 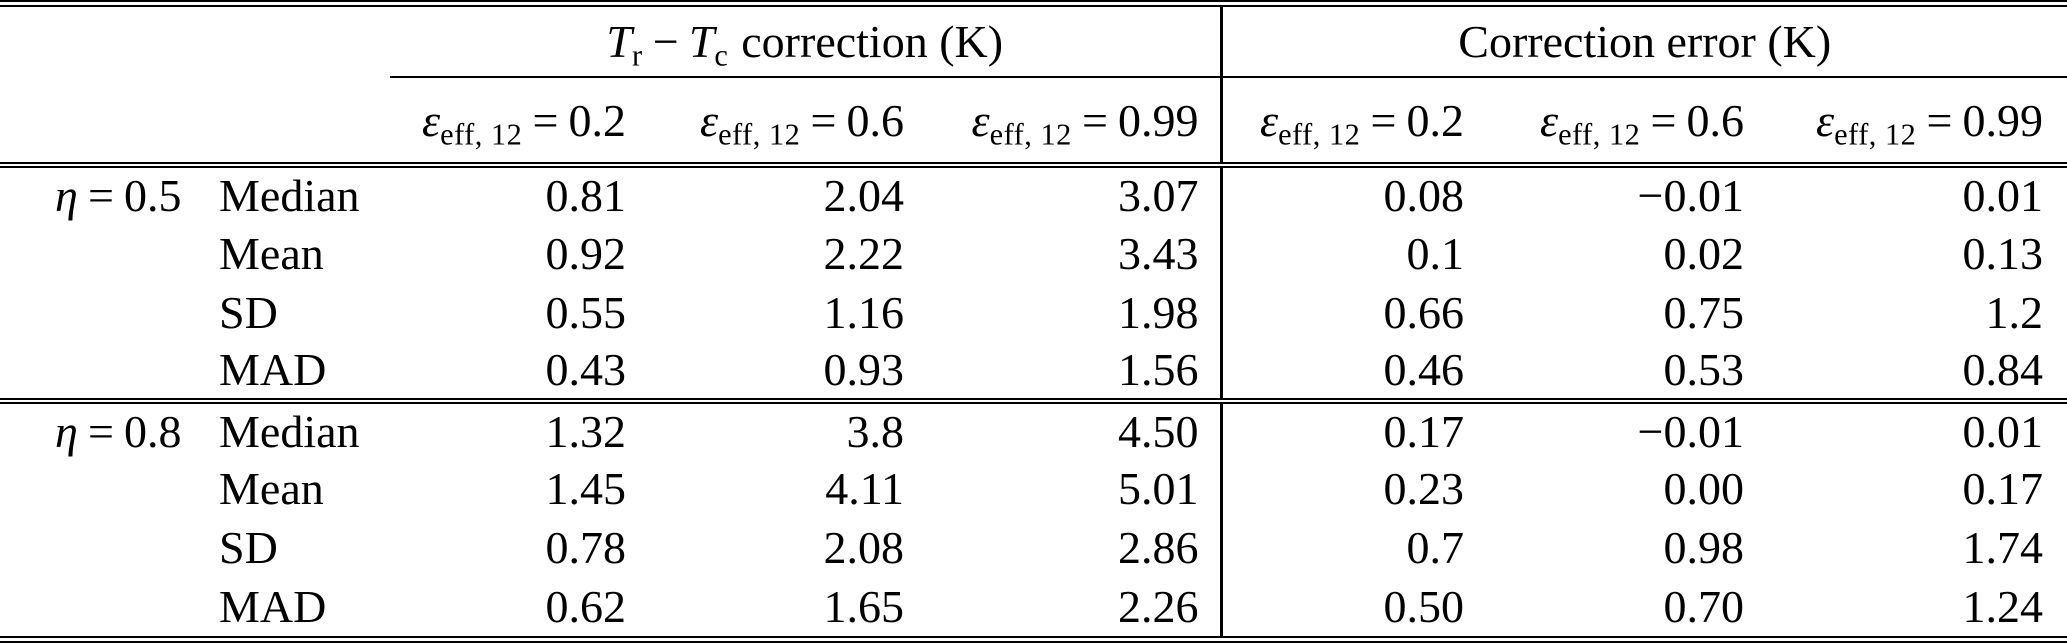 I want to click on value-cell: 3.43, so click(x=1158, y=253).